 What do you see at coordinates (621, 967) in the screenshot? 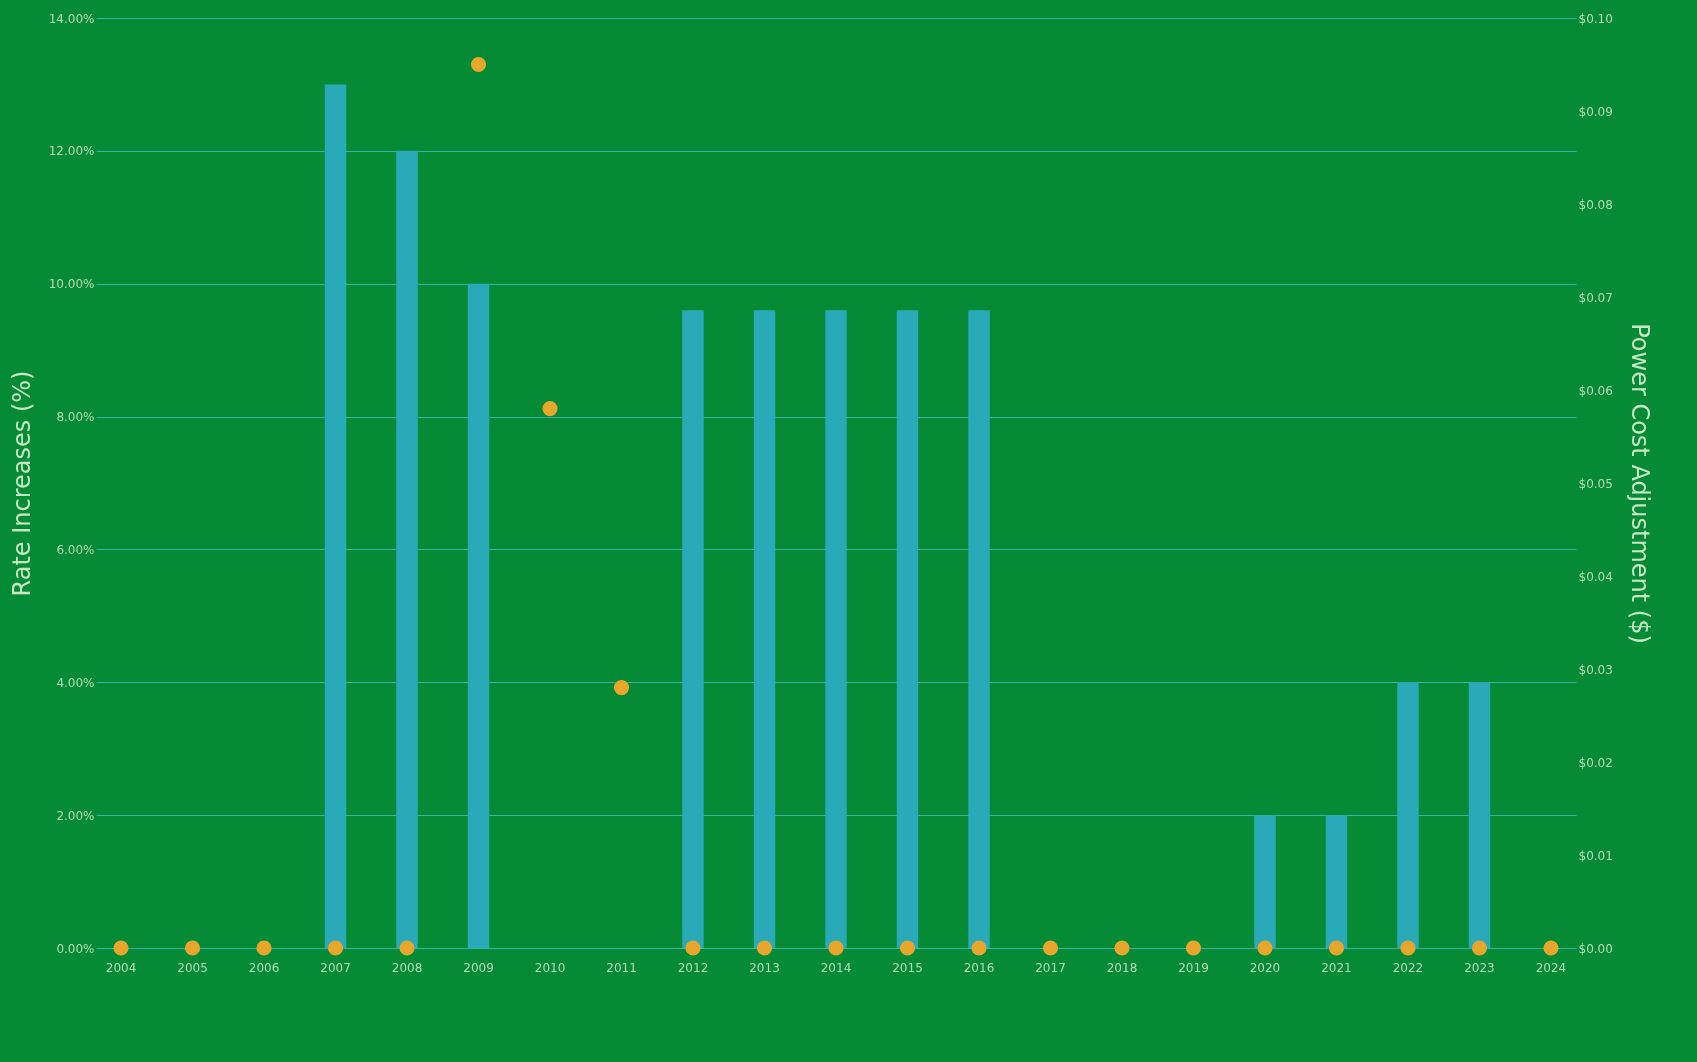
I see `x-tick-label: 2011` at bounding box center [621, 967].